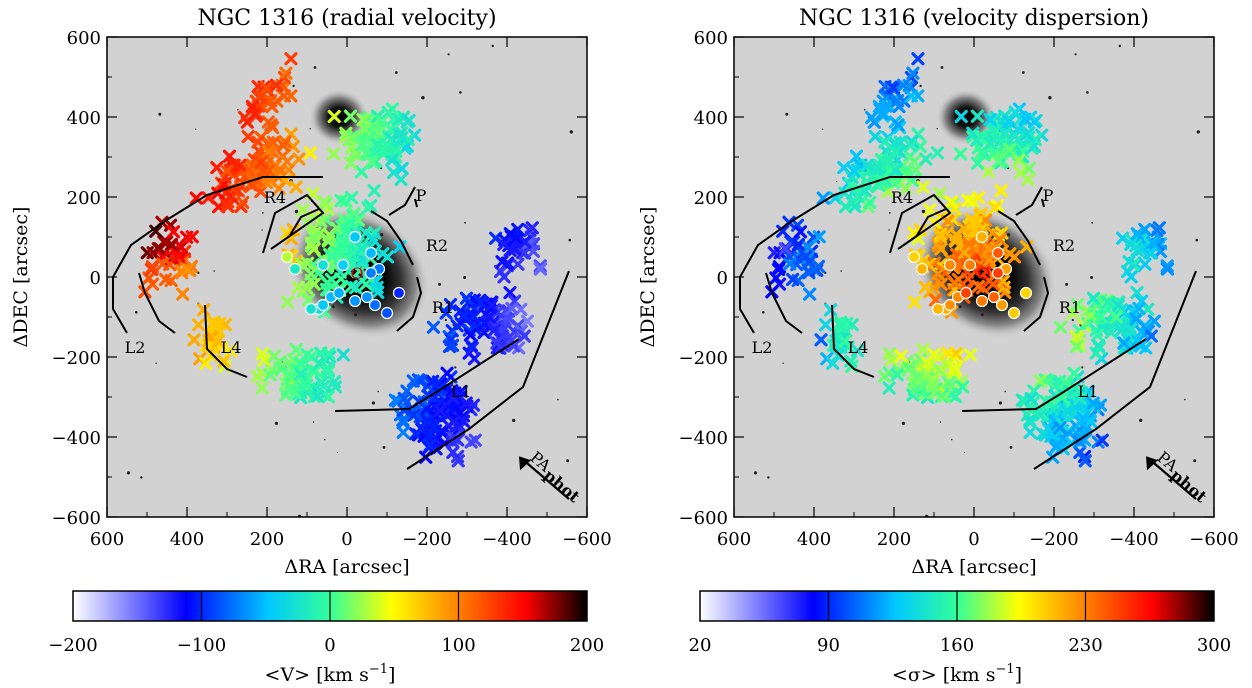  I want to click on colorbar-tick-label: −100, so click(201, 645).